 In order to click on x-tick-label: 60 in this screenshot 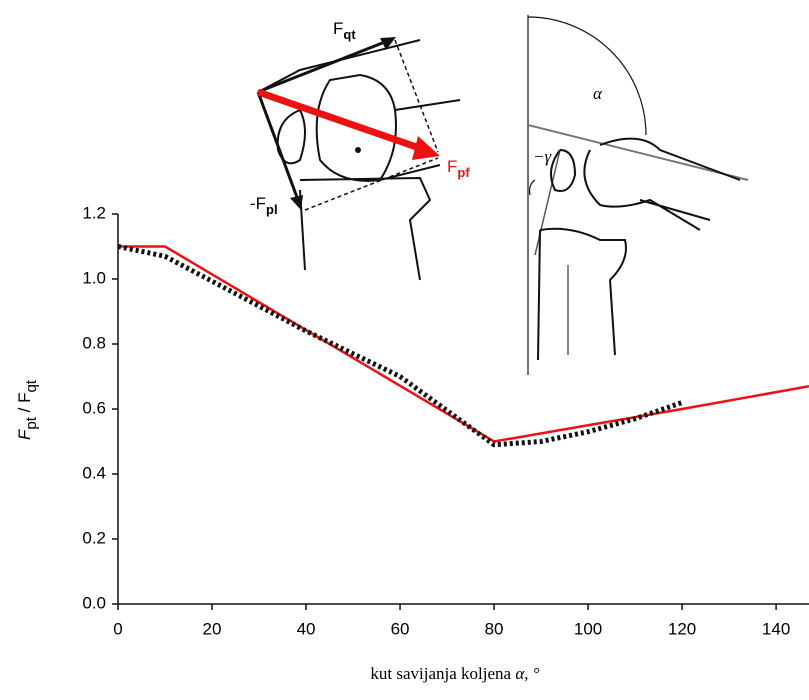, I will do `click(400, 628)`.